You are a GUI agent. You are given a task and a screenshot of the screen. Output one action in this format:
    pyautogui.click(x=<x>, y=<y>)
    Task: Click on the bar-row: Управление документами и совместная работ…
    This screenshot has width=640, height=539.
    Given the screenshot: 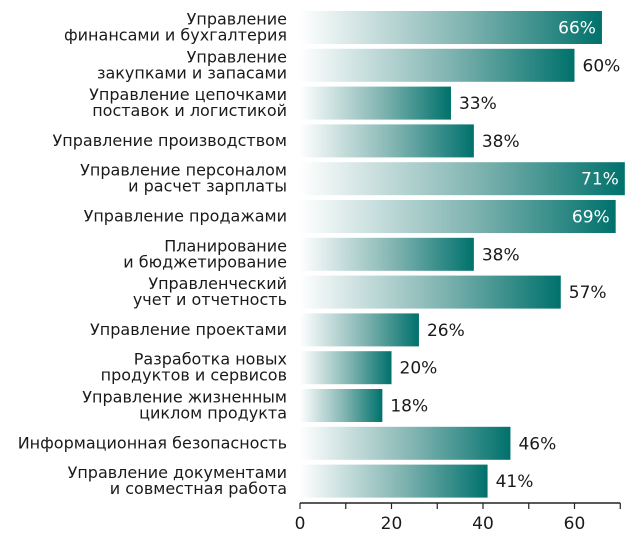 What is the action you would take?
    pyautogui.click(x=301, y=480)
    